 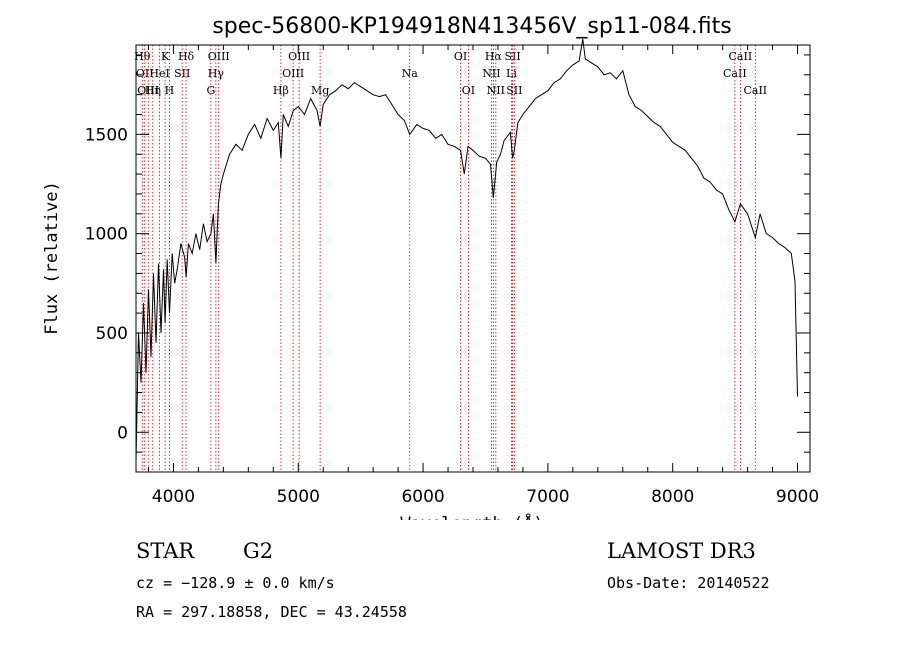 What do you see at coordinates (106, 235) in the screenshot?
I see `y-tick-label-2: 1000` at bounding box center [106, 235].